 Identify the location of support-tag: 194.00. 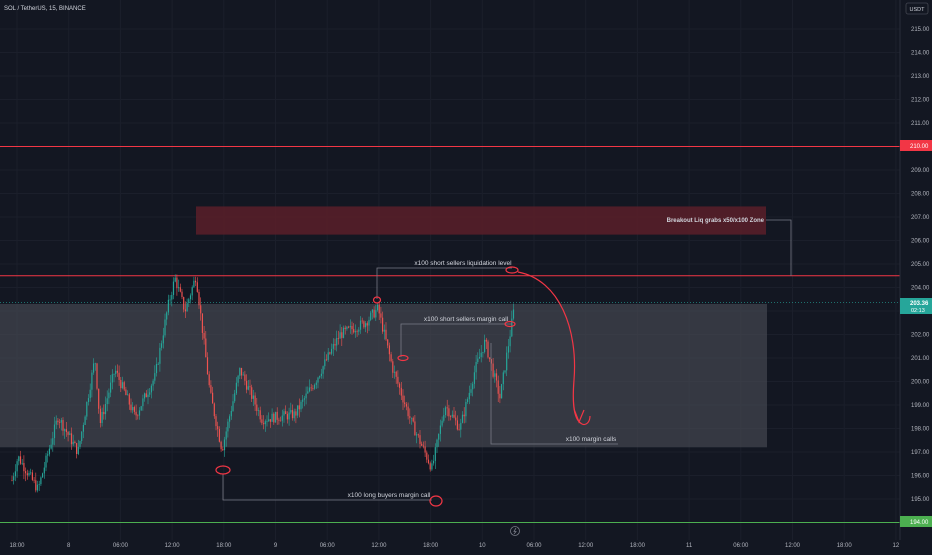
(916, 521).